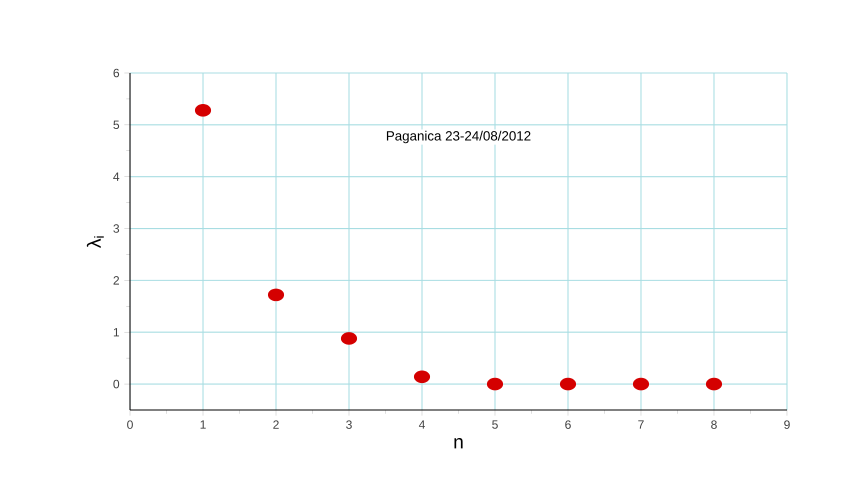 The width and height of the screenshot is (856, 481). Describe the element at coordinates (349, 424) in the screenshot. I see `x-tick-label: 3` at that location.